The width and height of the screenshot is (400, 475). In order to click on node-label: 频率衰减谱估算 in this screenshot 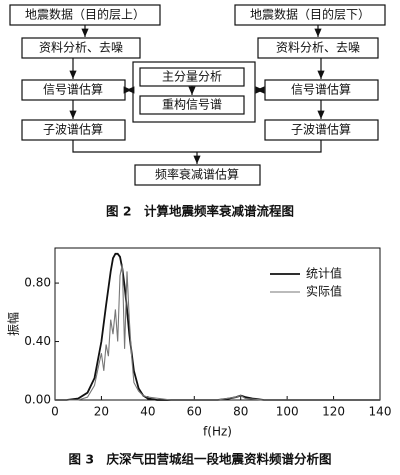, I will do `click(197, 174)`.